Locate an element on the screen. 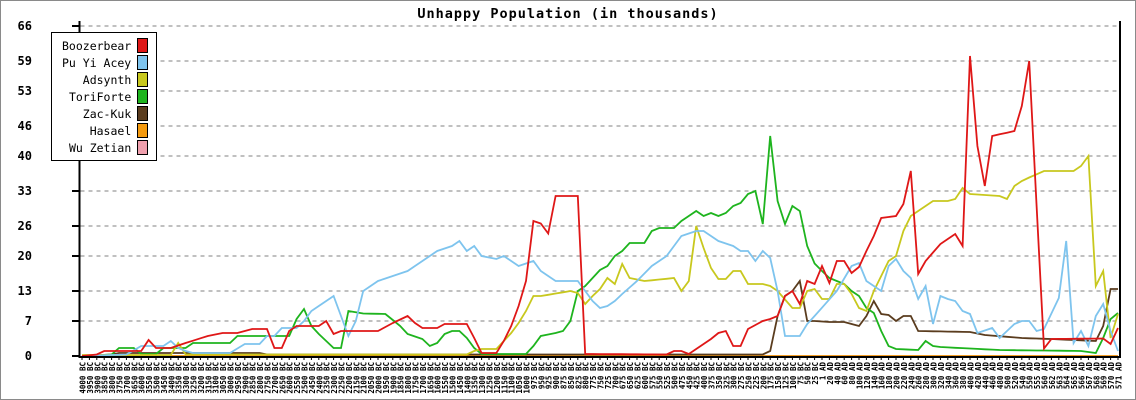 Image resolution: width=1136 pixels, height=400 pixels. x-axis-tick-label: 3300 BC is located at coordinates (186, 378).